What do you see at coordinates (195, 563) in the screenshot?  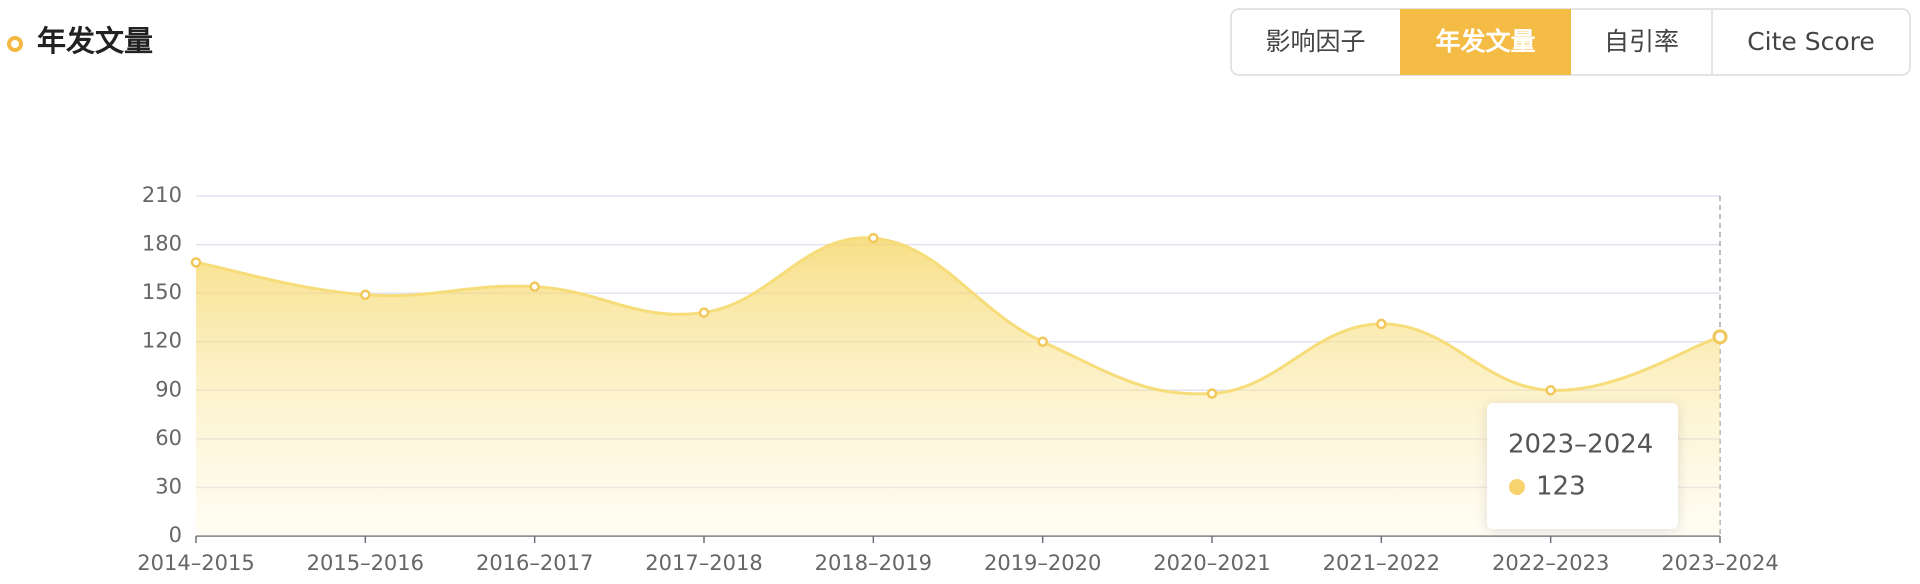 I see `x-tick-label: 2014–2015` at bounding box center [195, 563].